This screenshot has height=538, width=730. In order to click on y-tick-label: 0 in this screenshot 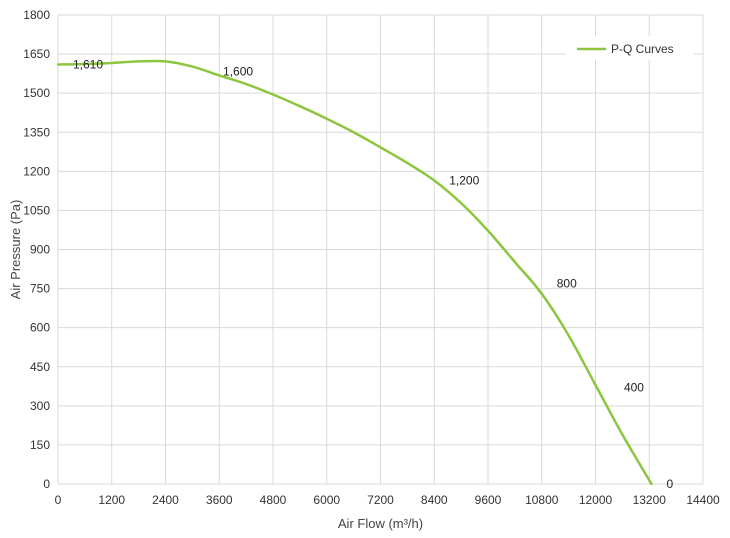, I will do `click(46, 484)`.